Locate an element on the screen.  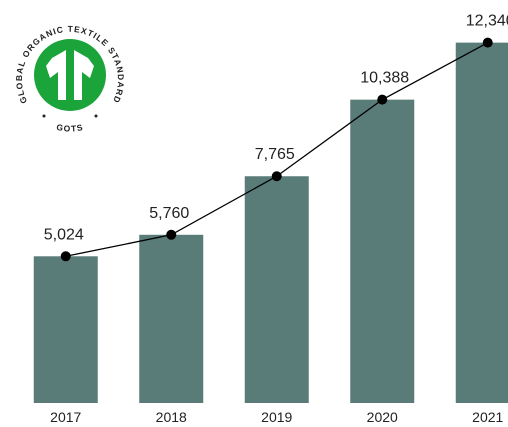
logo-circle is located at coordinates (70, 75).